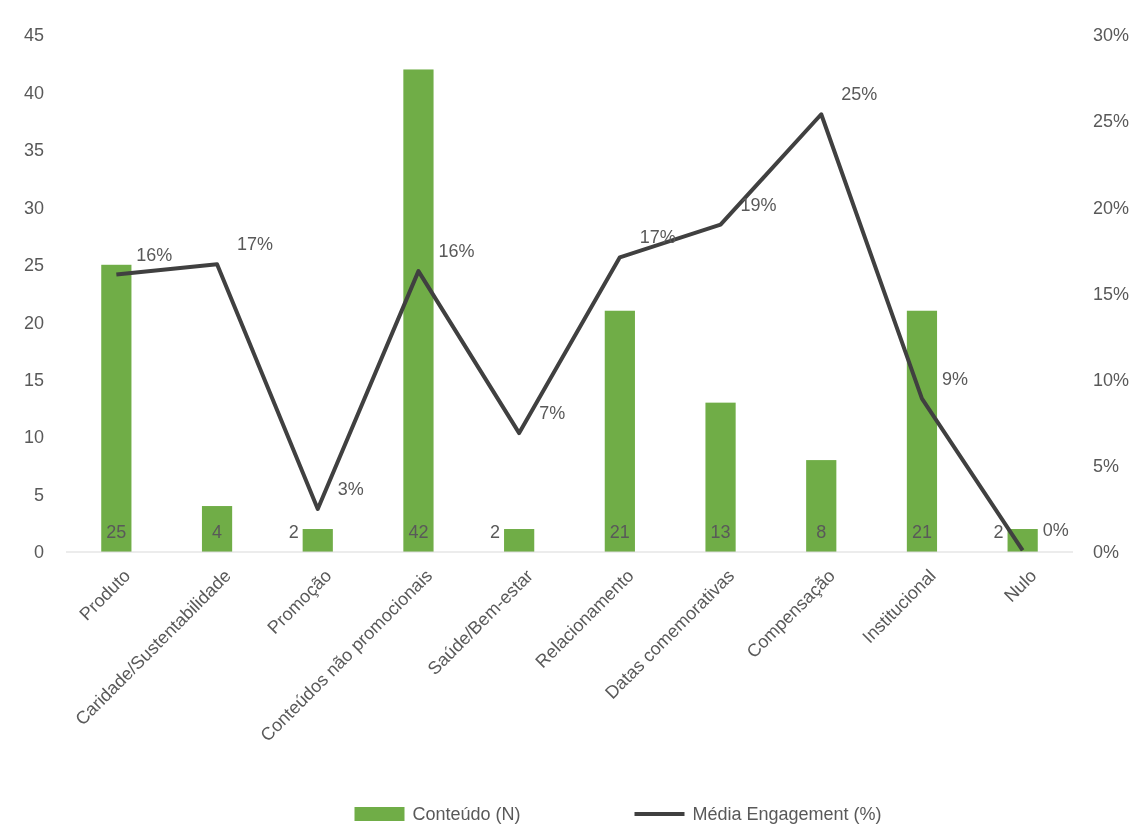 This screenshot has width=1133, height=828. Describe the element at coordinates (33, 379) in the screenshot. I see `y-tick-label: 15` at that location.